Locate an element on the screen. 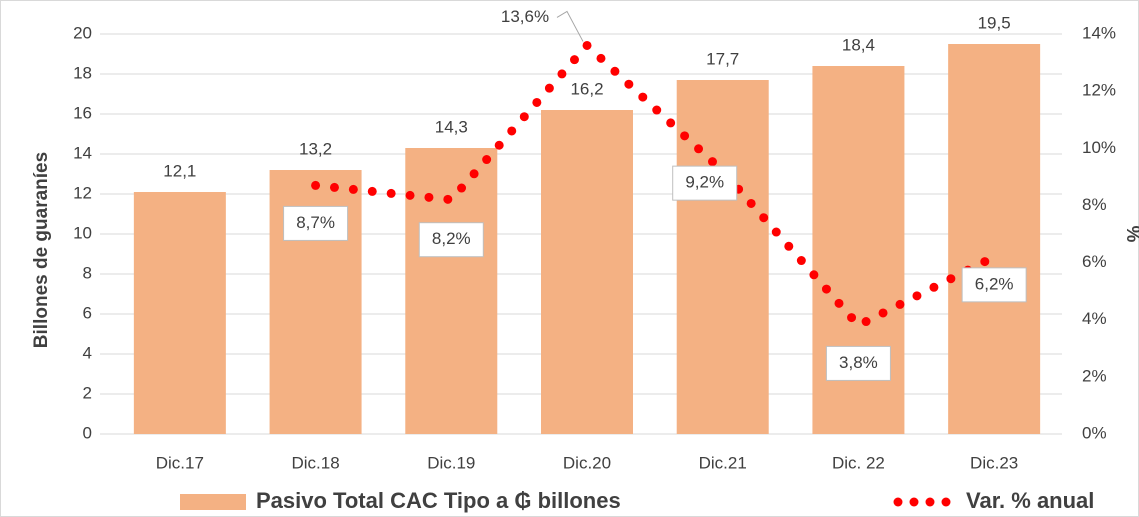  y2-tick-label: 0% is located at coordinates (1094, 432).